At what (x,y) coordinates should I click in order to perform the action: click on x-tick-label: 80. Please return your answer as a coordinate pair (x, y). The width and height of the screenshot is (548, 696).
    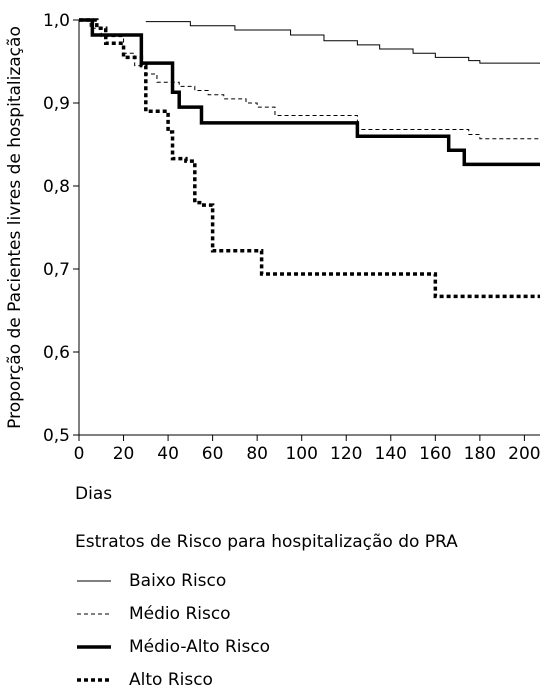
    Looking at the image, I should click on (257, 454).